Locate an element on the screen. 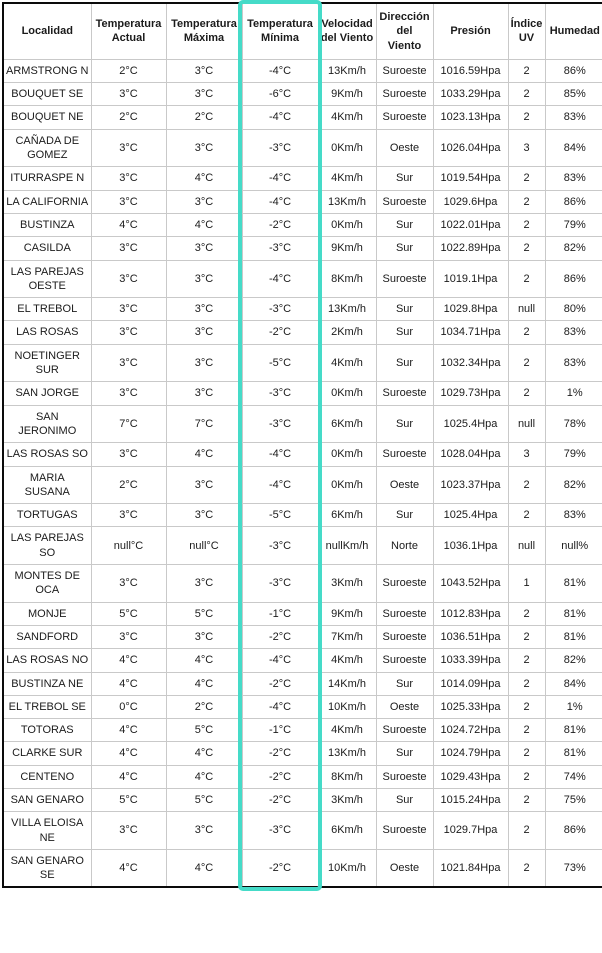 Image resolution: width=602 pixels, height=953 pixels. value-cell: null% is located at coordinates (573, 546).